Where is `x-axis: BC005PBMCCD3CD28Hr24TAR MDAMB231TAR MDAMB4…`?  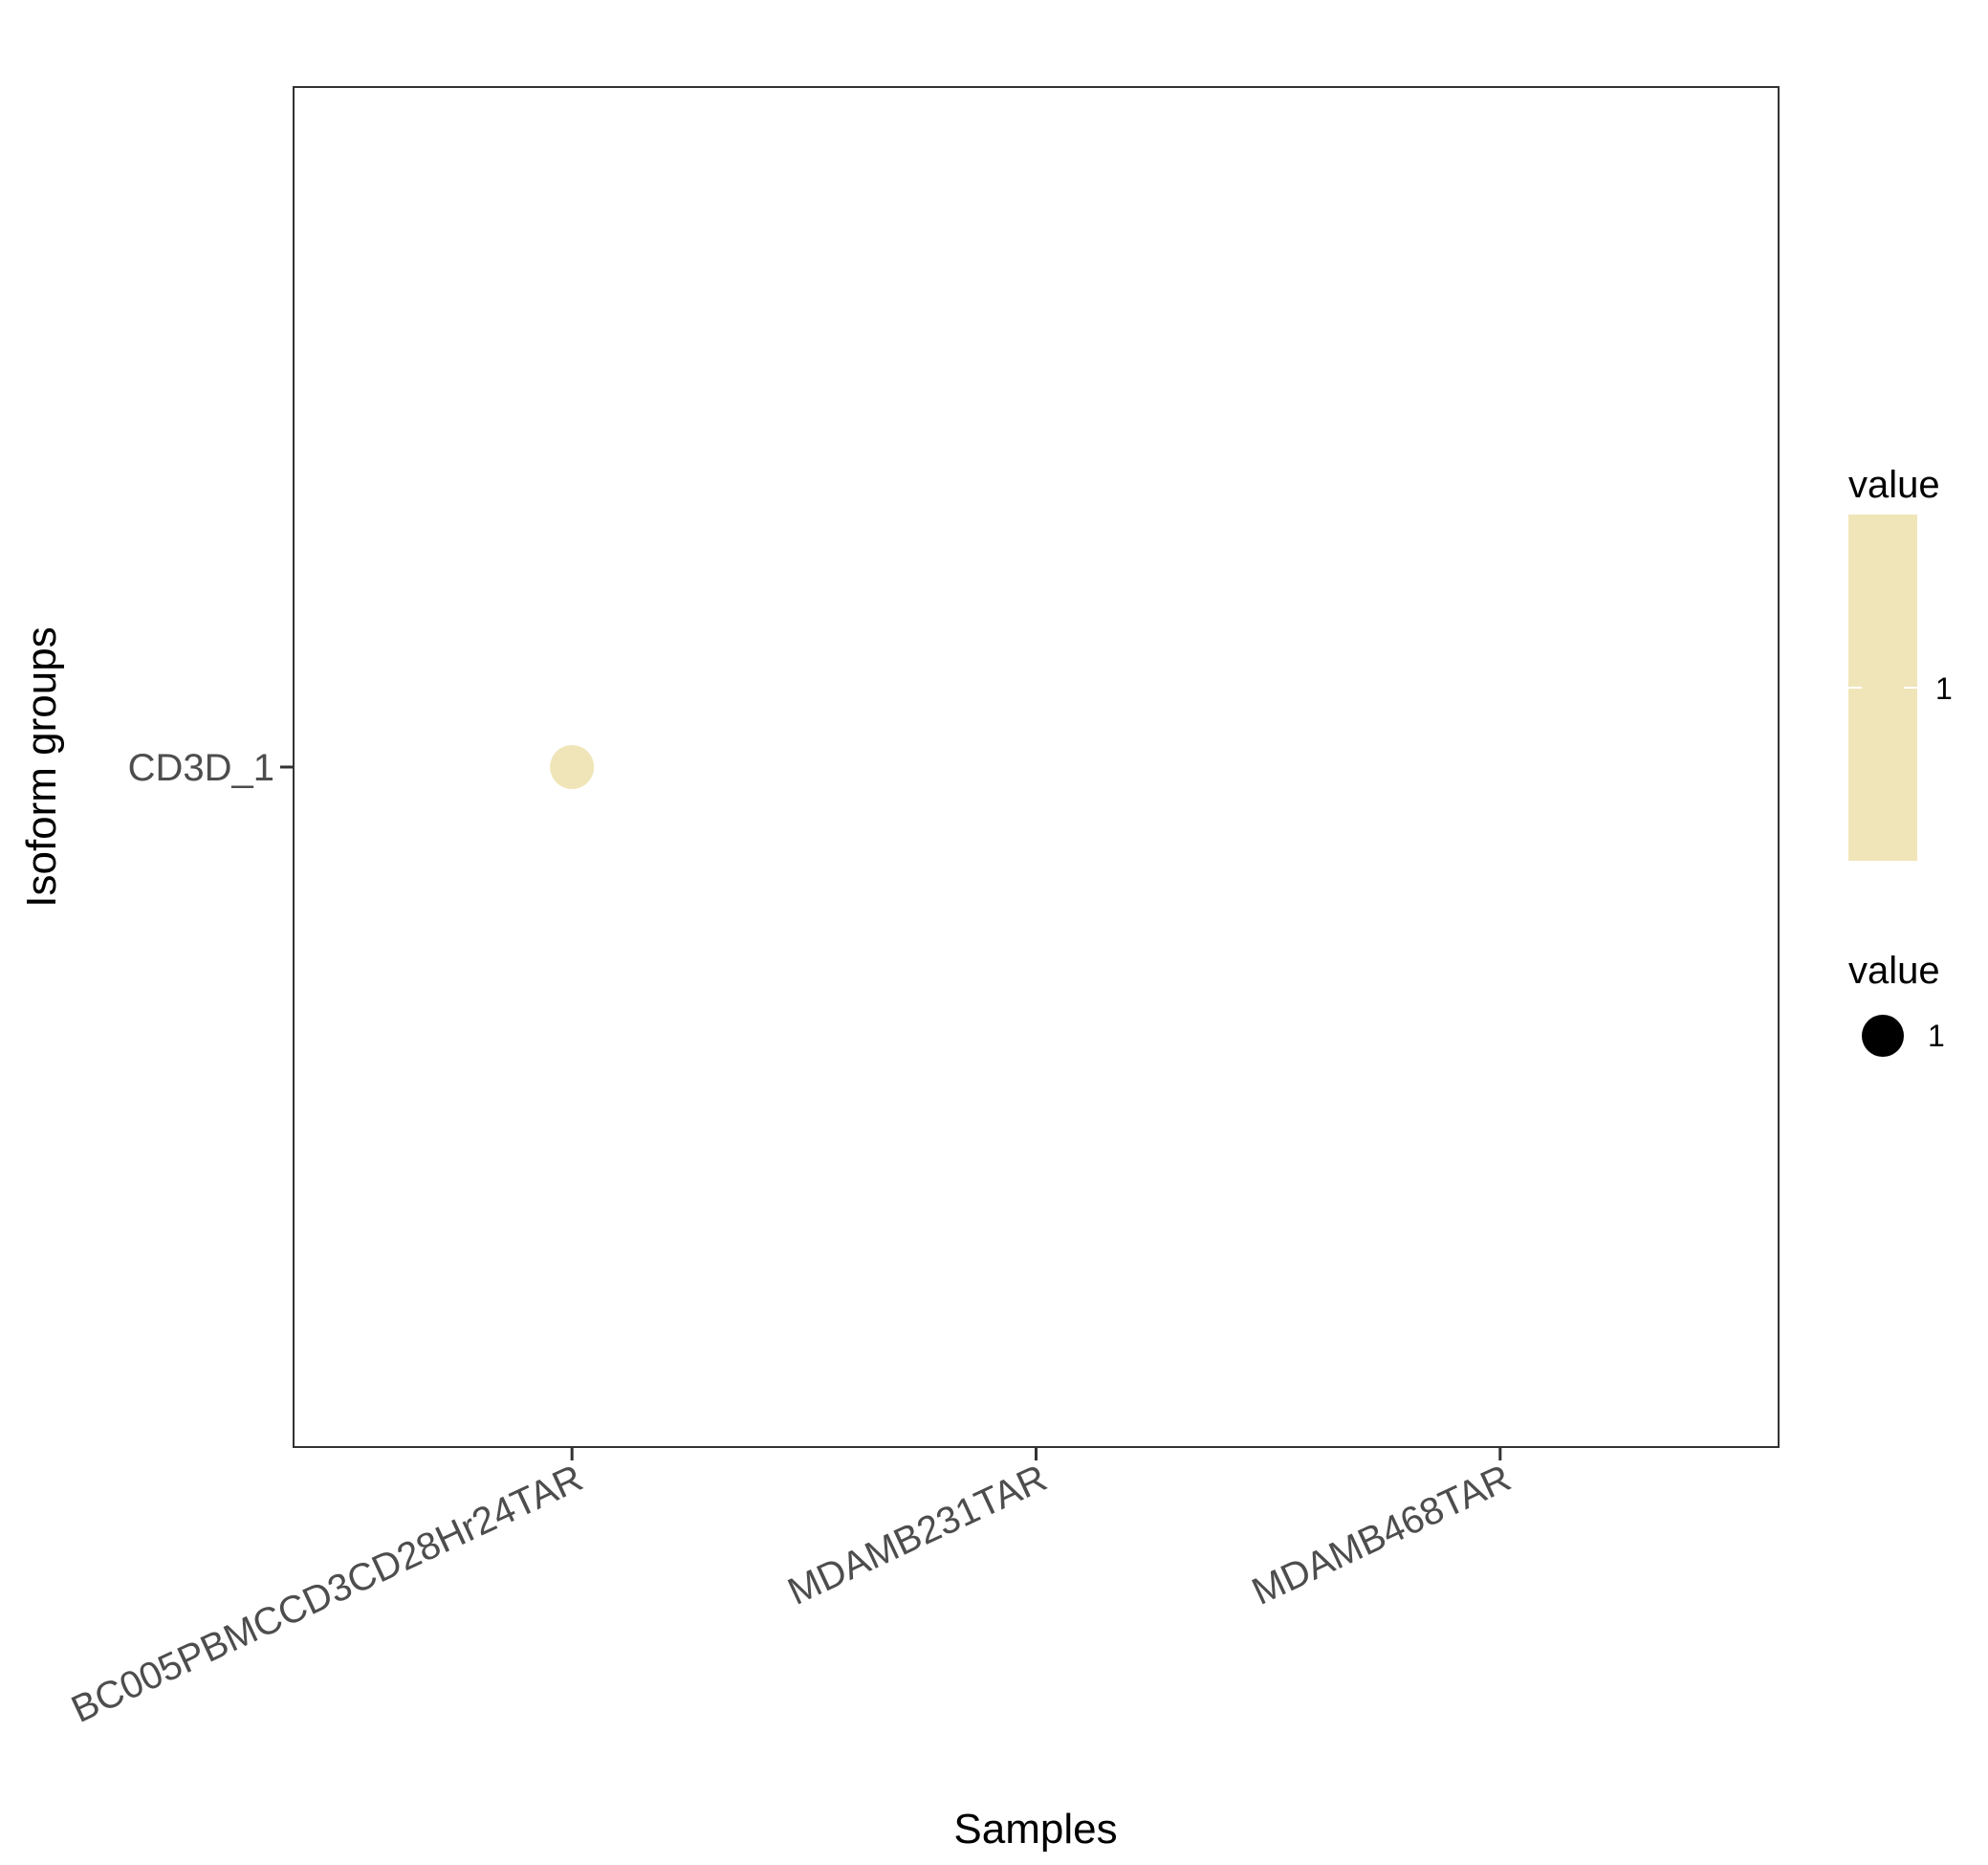
x-axis: BC005PBMCCD3CD28Hr24TAR MDAMB231TAR MDAMB4… is located at coordinates (791, 1589).